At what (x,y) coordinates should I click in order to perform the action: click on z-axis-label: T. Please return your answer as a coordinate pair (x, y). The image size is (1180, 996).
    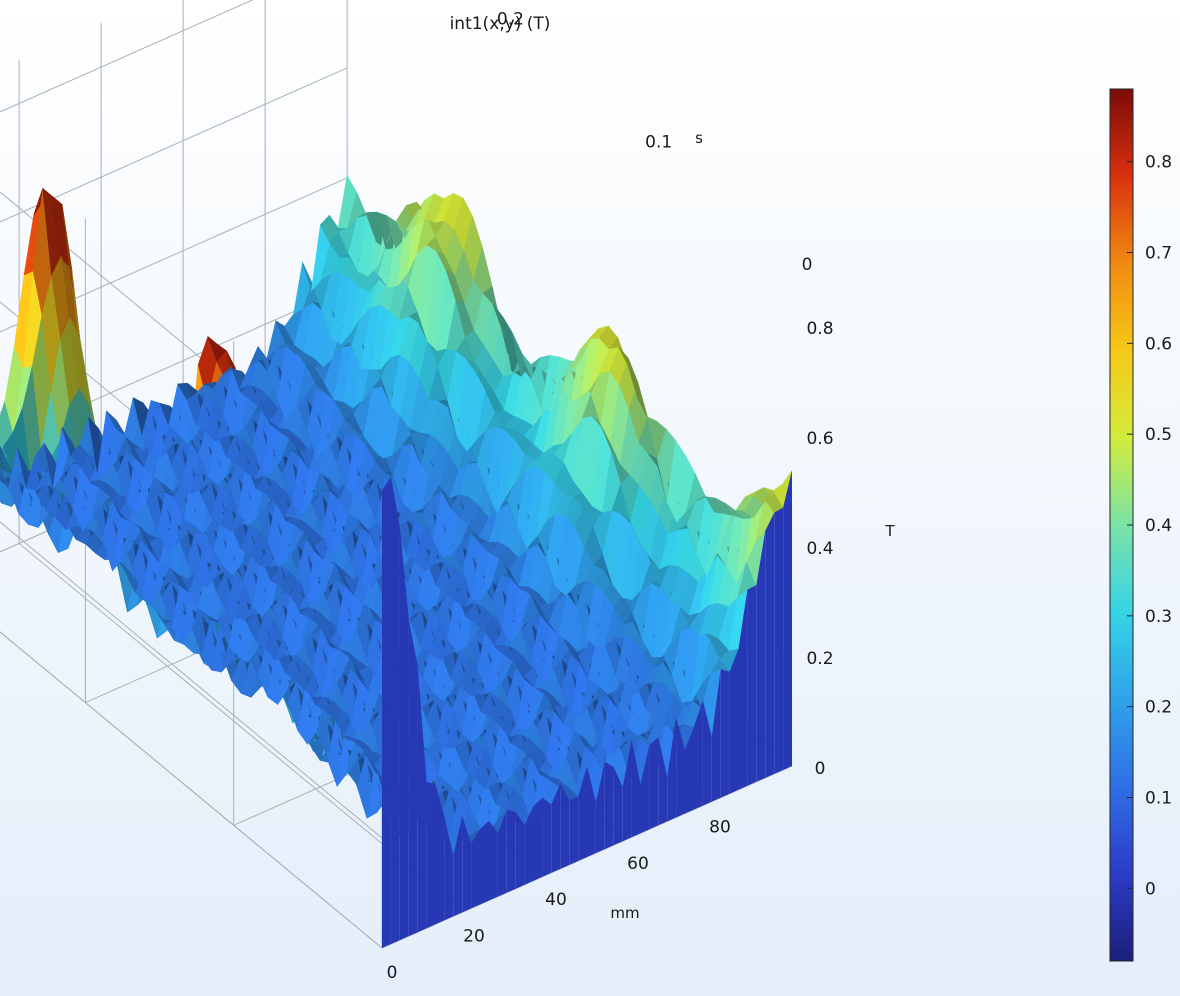
    Looking at the image, I should click on (889, 531).